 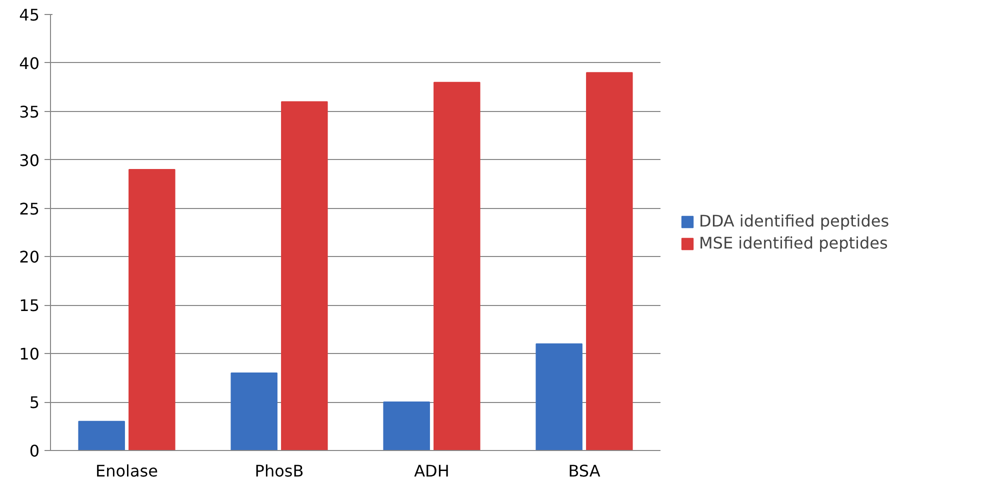 What do you see at coordinates (794, 221) in the screenshot?
I see `legend-label: DDA identified peptides` at bounding box center [794, 221].